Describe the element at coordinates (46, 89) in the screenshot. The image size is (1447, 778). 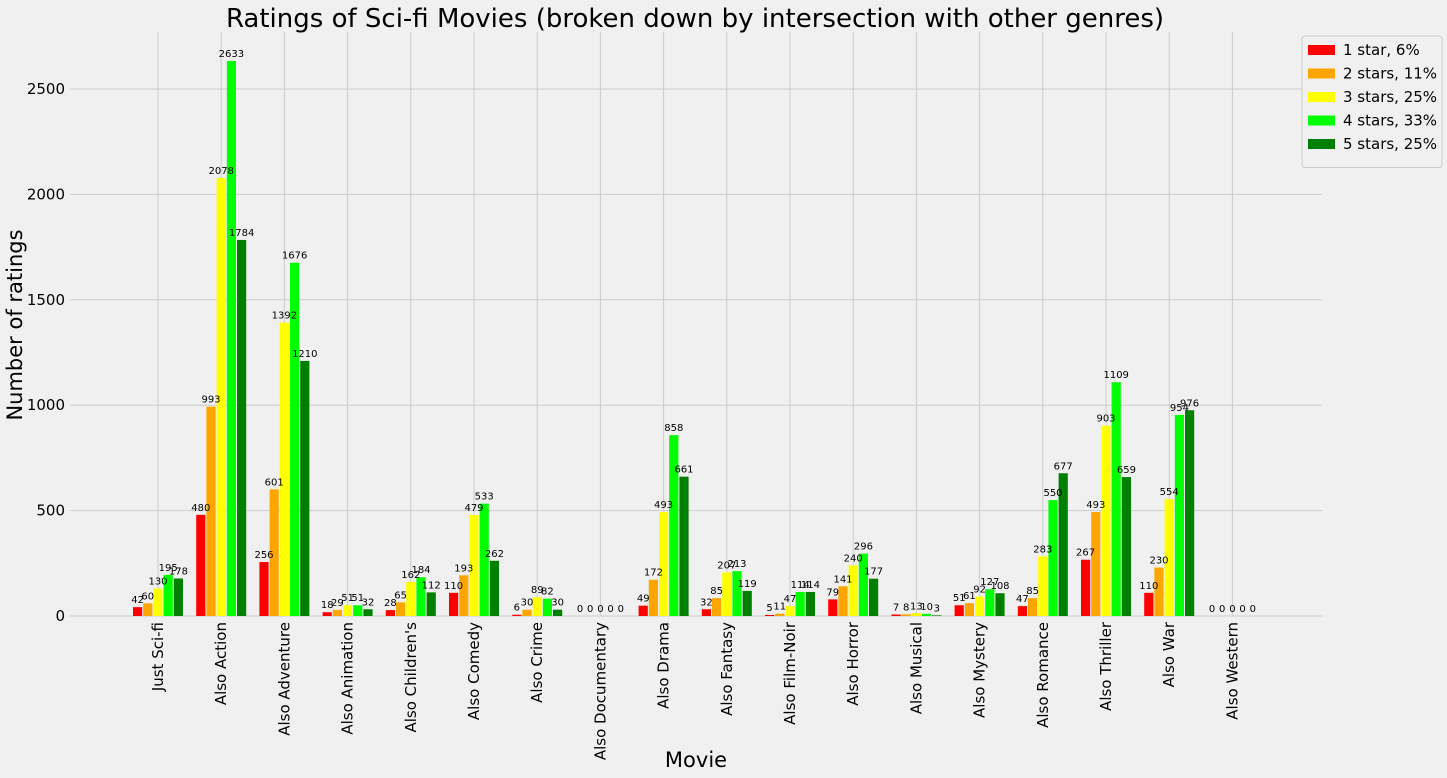
I see `y-tick-label: 2500` at that location.